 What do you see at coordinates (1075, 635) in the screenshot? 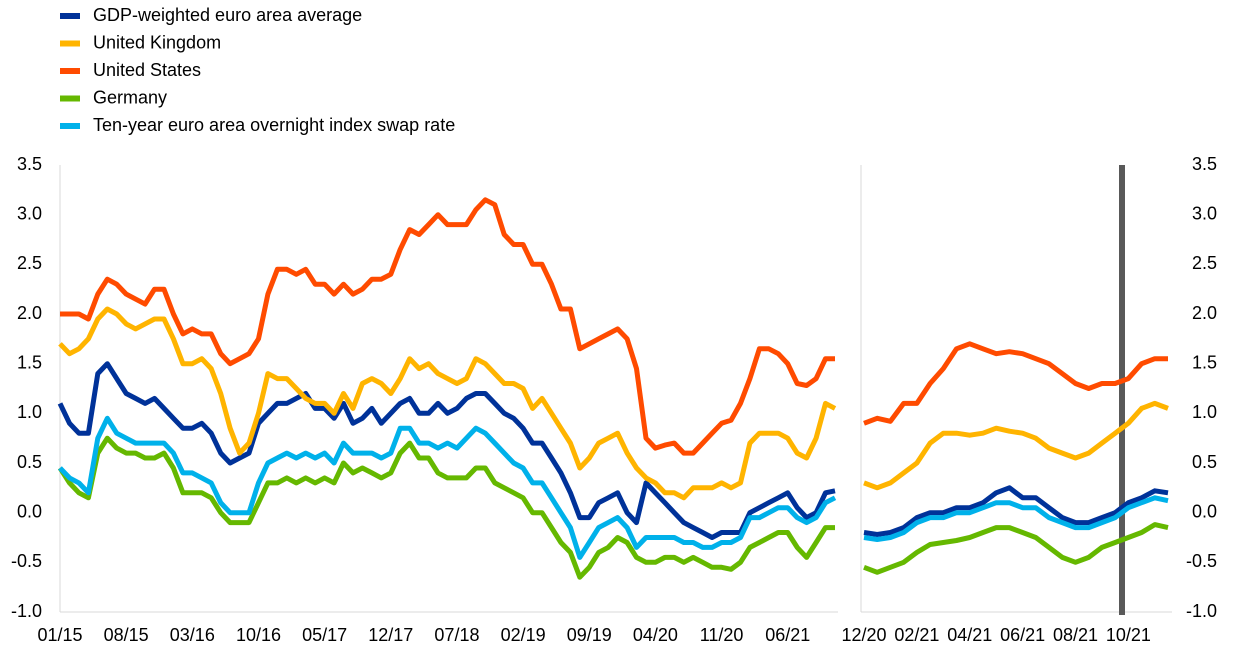
I see `x-tick-label: 08/21` at bounding box center [1075, 635].